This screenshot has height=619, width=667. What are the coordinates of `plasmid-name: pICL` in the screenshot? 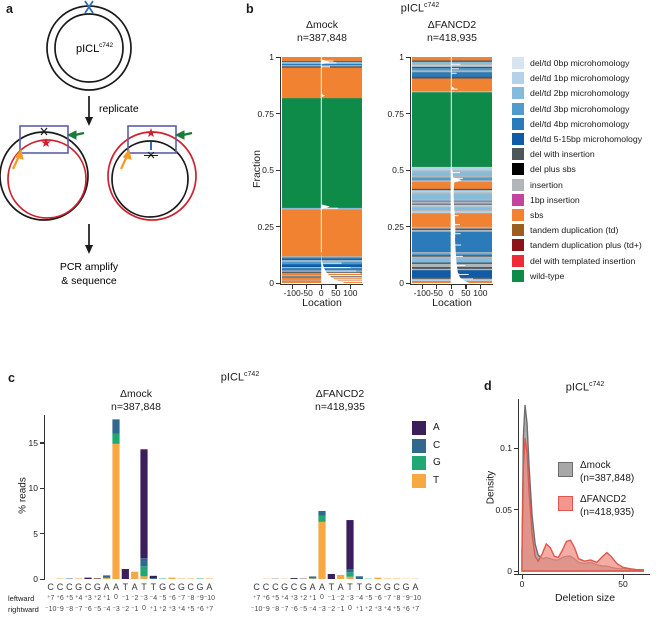 It's located at (87, 49).